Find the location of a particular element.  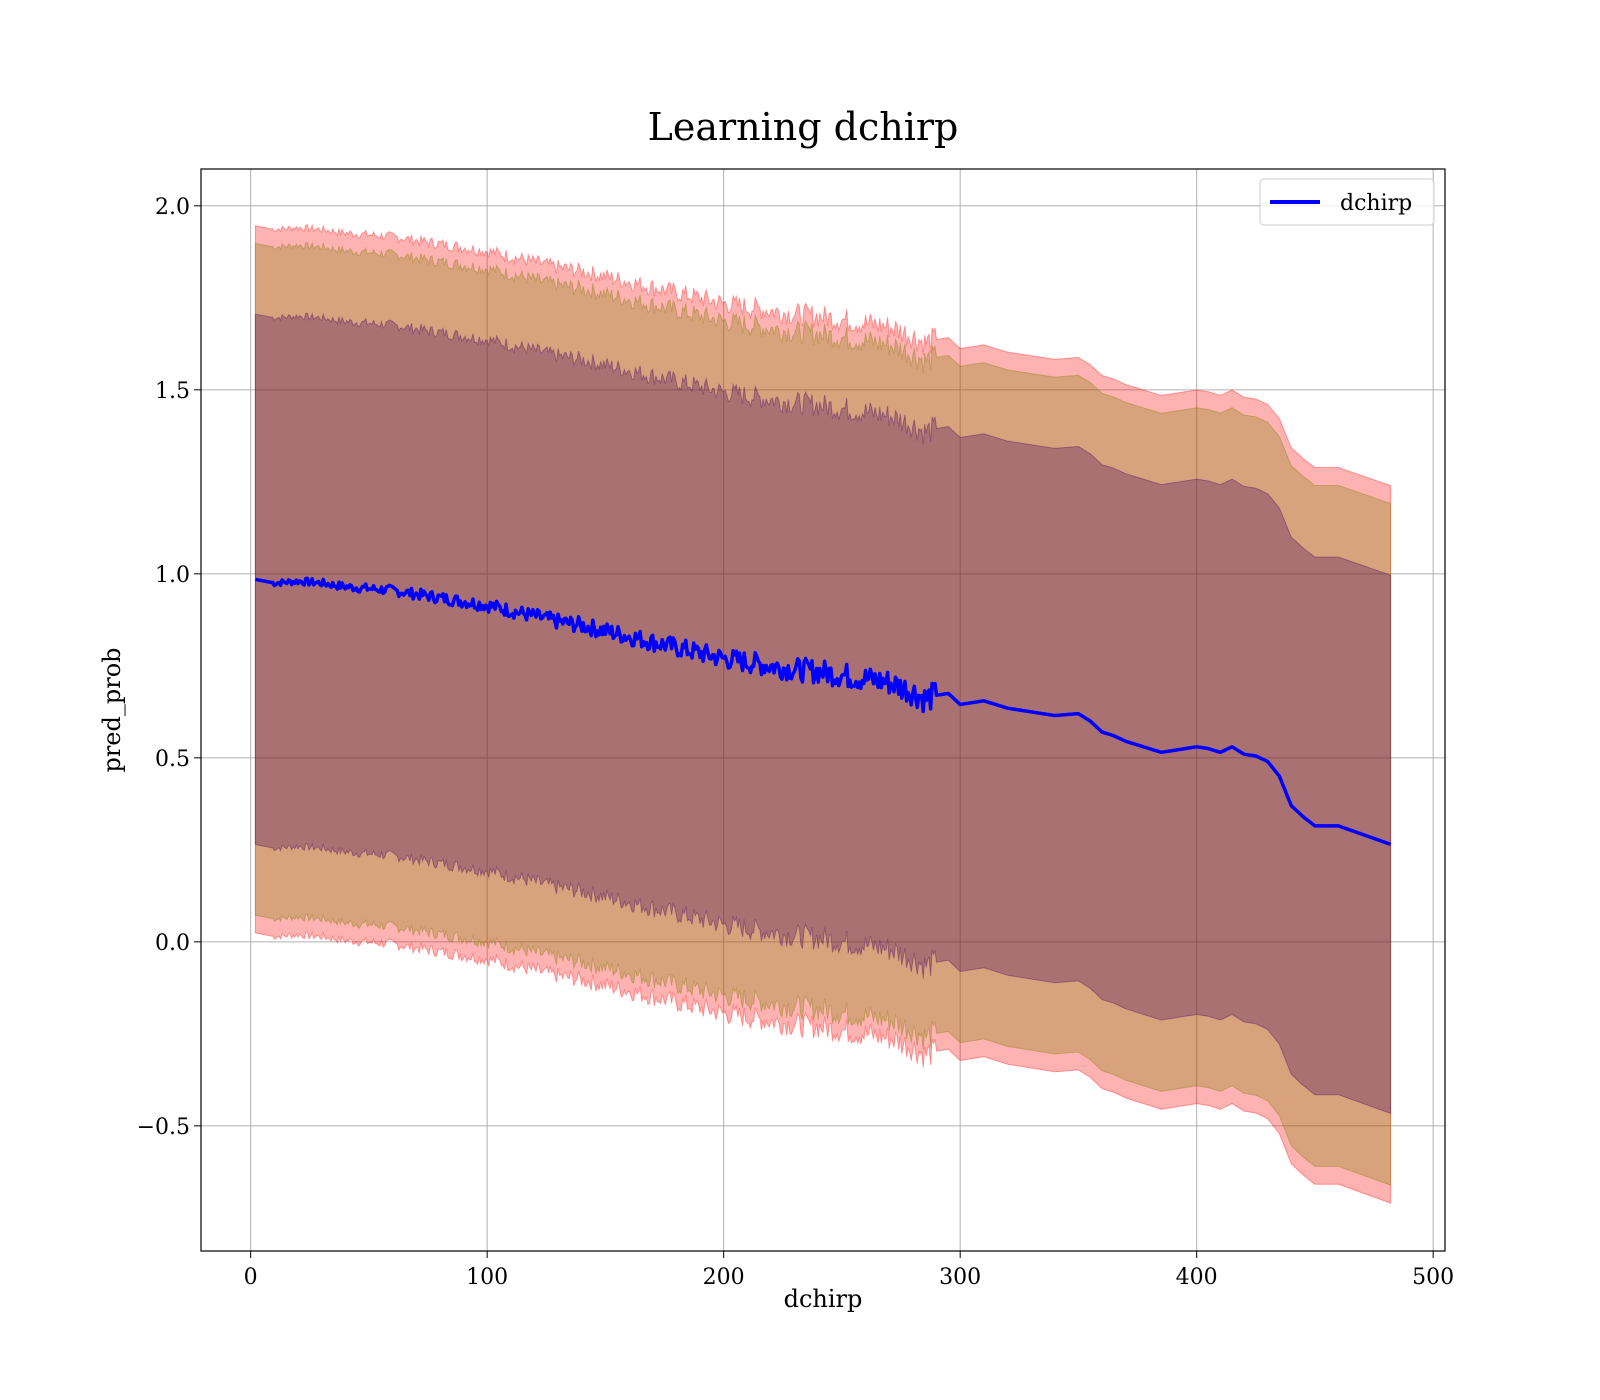

x-tick-label: 100 is located at coordinates (487, 1277).